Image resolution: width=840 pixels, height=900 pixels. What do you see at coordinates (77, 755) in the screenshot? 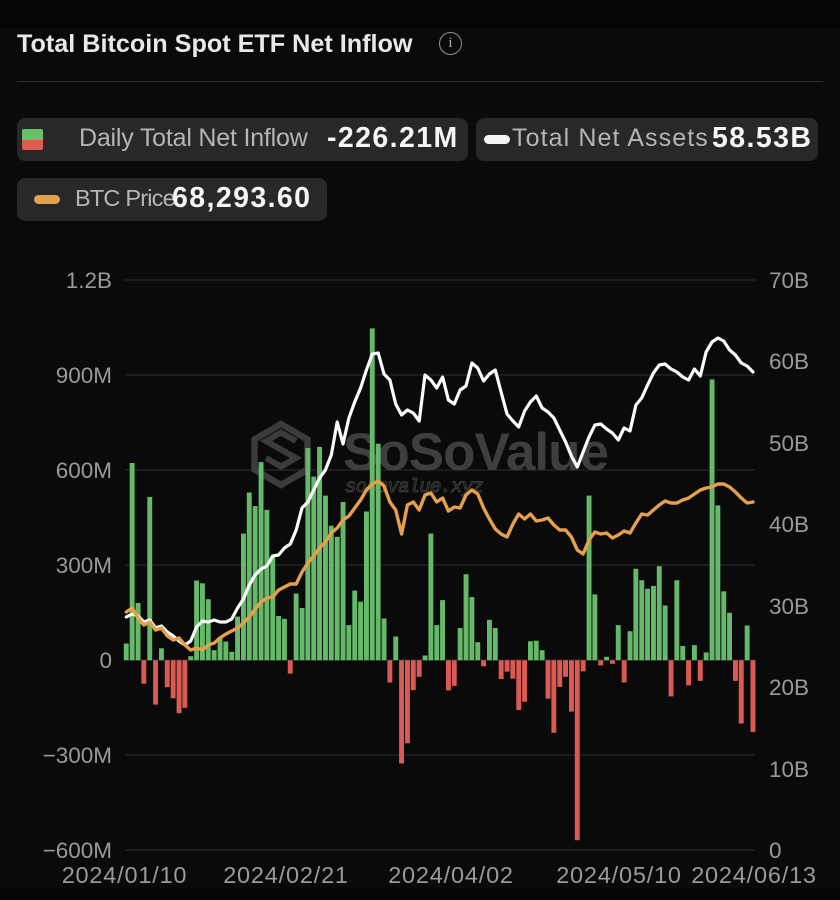
I see `svg-text: −300M` at bounding box center [77, 755].